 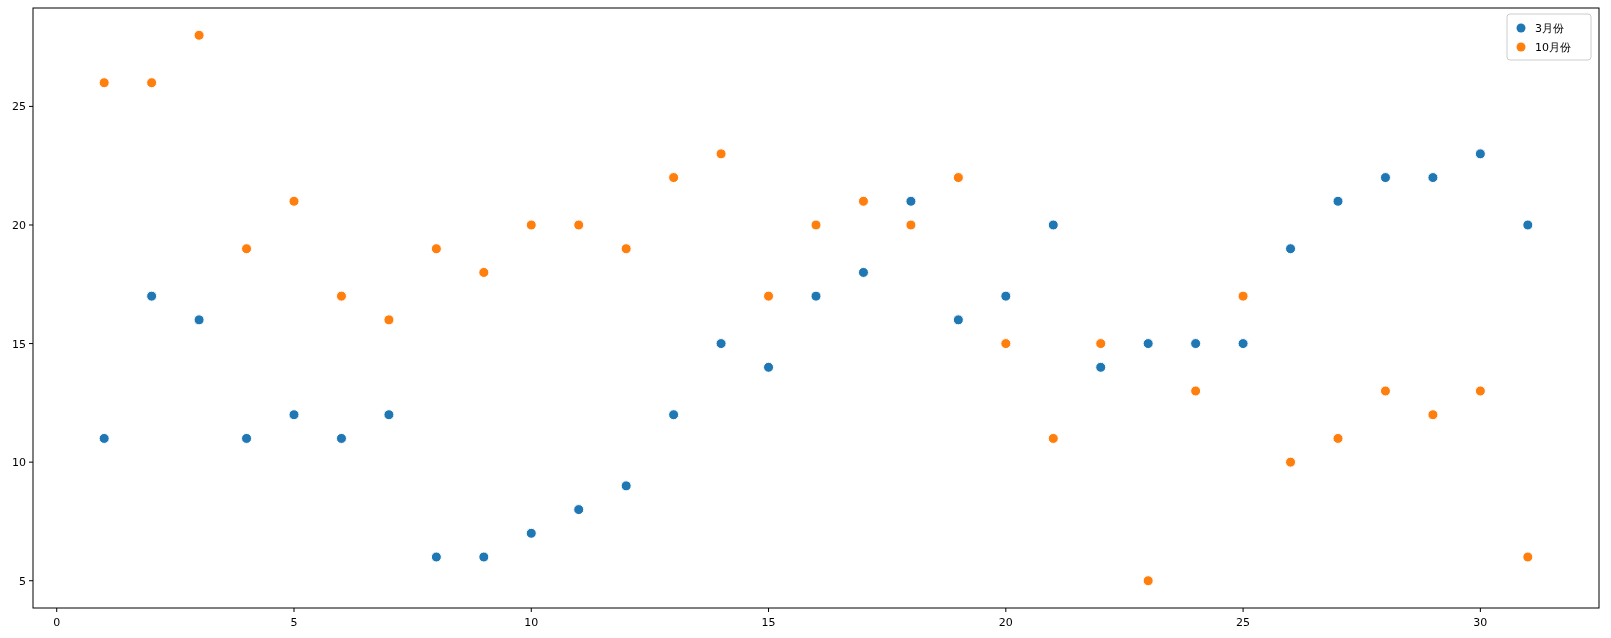 What do you see at coordinates (19, 344) in the screenshot?
I see `y-tick-label: 15` at bounding box center [19, 344].